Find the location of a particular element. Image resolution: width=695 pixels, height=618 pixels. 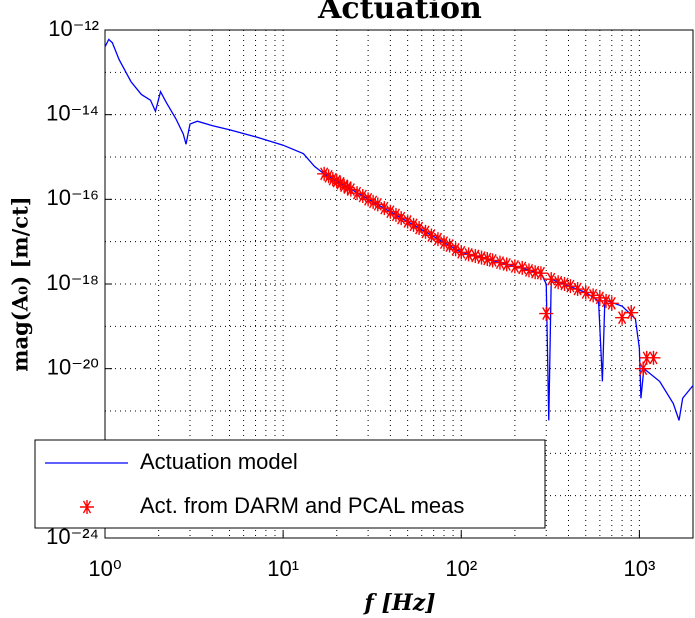

y-tick-label: 10⁻²⁰ is located at coordinates (73, 366).